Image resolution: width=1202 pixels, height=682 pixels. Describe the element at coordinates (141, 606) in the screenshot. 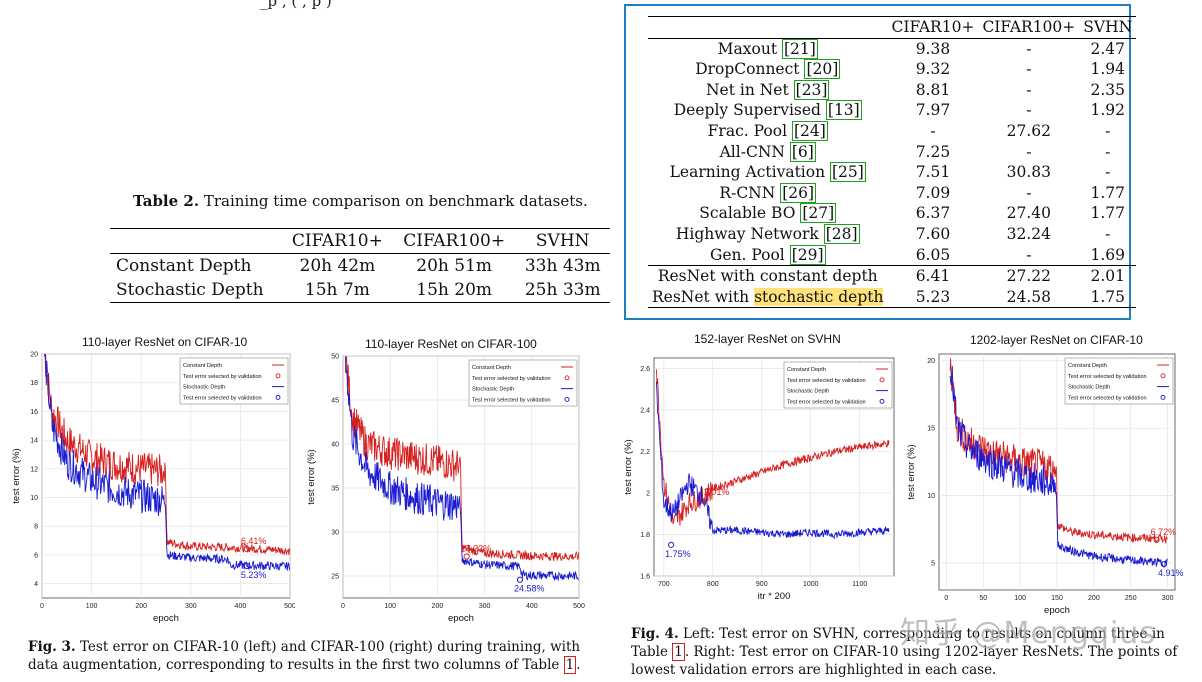

I see `x-tick-label: 200` at that location.